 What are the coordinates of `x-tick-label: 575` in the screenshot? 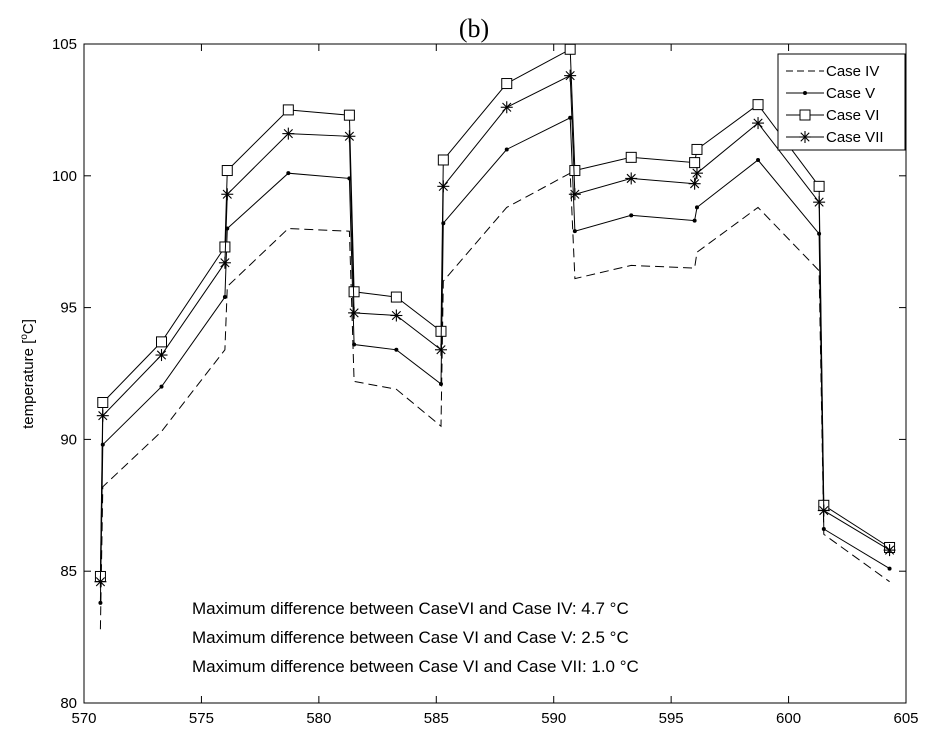 It's located at (201, 718).